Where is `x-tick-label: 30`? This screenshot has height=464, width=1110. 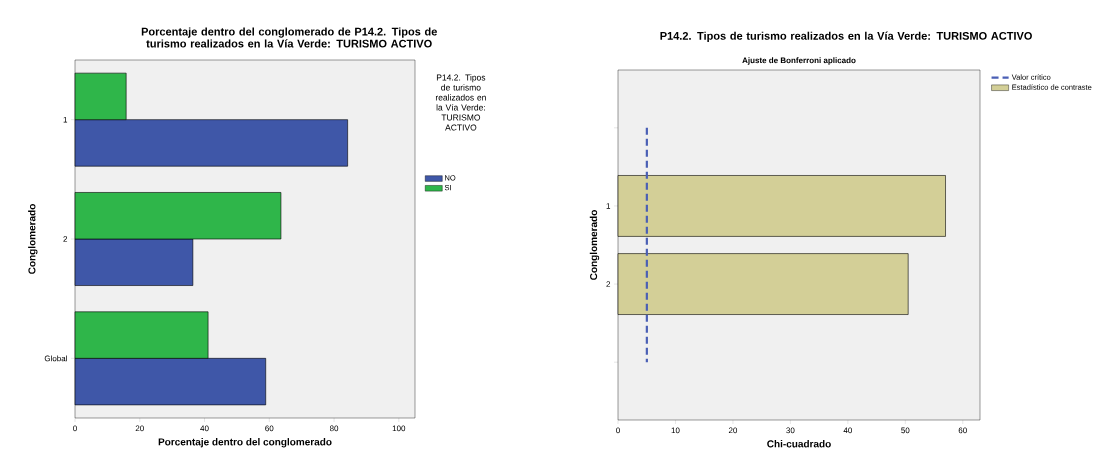 x-tick-label: 30 is located at coordinates (790, 430).